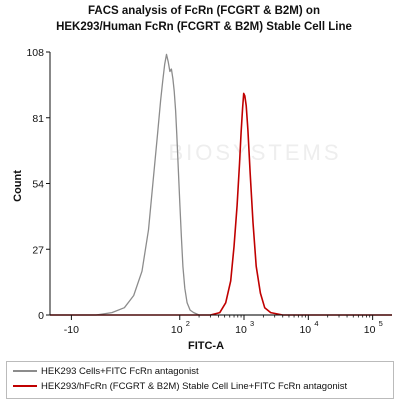 The height and width of the screenshot is (404, 408). What do you see at coordinates (35, 53) in the screenshot?
I see `y-tick-label-4: 108` at bounding box center [35, 53].